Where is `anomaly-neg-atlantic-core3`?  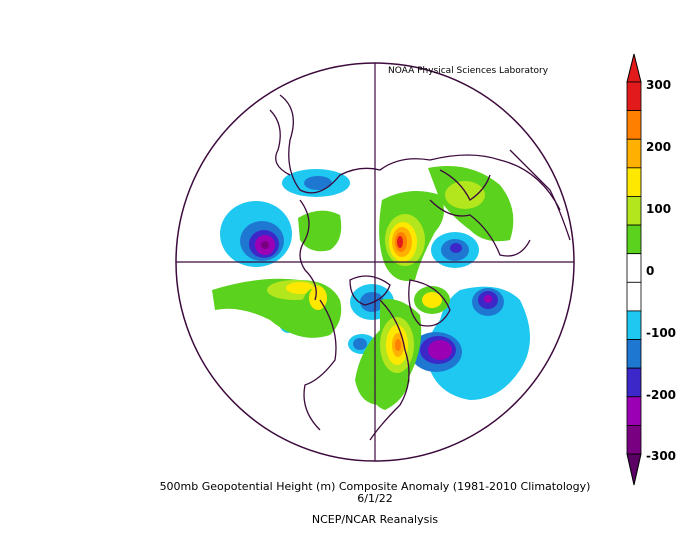 anomaly-neg-atlantic-core3 is located at coordinates (488, 299).